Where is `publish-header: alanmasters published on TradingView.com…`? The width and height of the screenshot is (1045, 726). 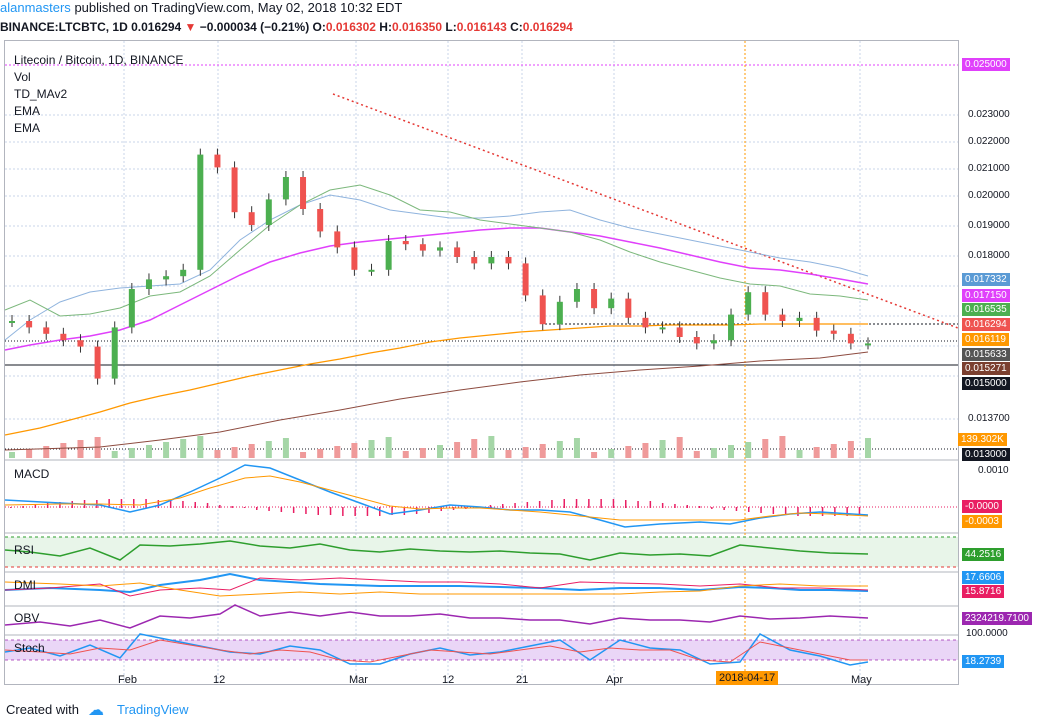 publish-header: alanmasters published on TradingView.com… is located at coordinates (522, 10).